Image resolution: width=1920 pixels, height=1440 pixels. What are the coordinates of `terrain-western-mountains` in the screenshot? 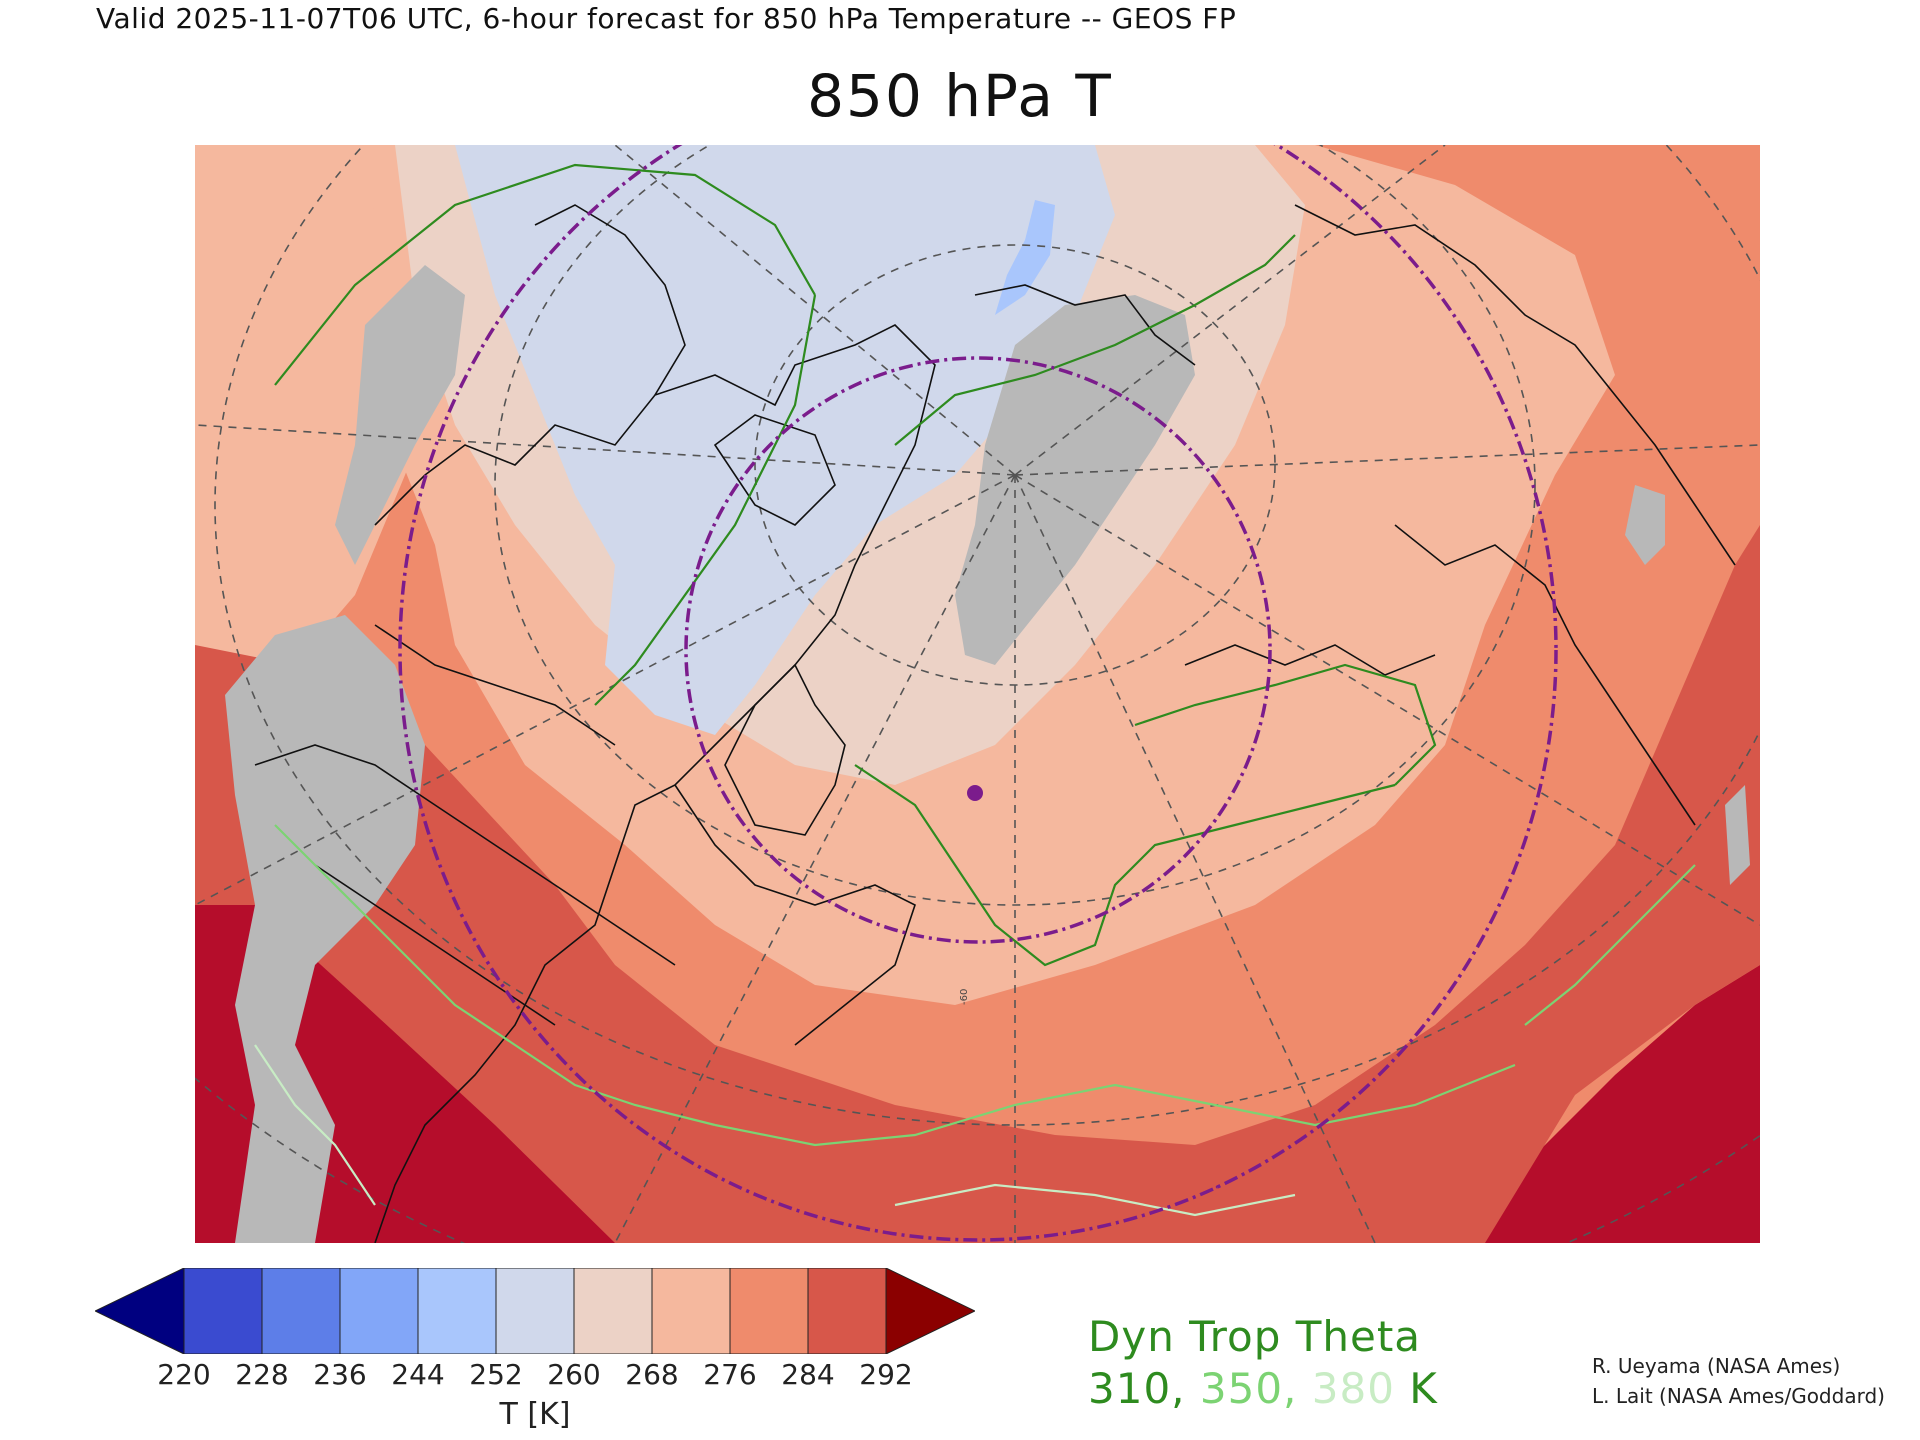 It's located at (325, 929).